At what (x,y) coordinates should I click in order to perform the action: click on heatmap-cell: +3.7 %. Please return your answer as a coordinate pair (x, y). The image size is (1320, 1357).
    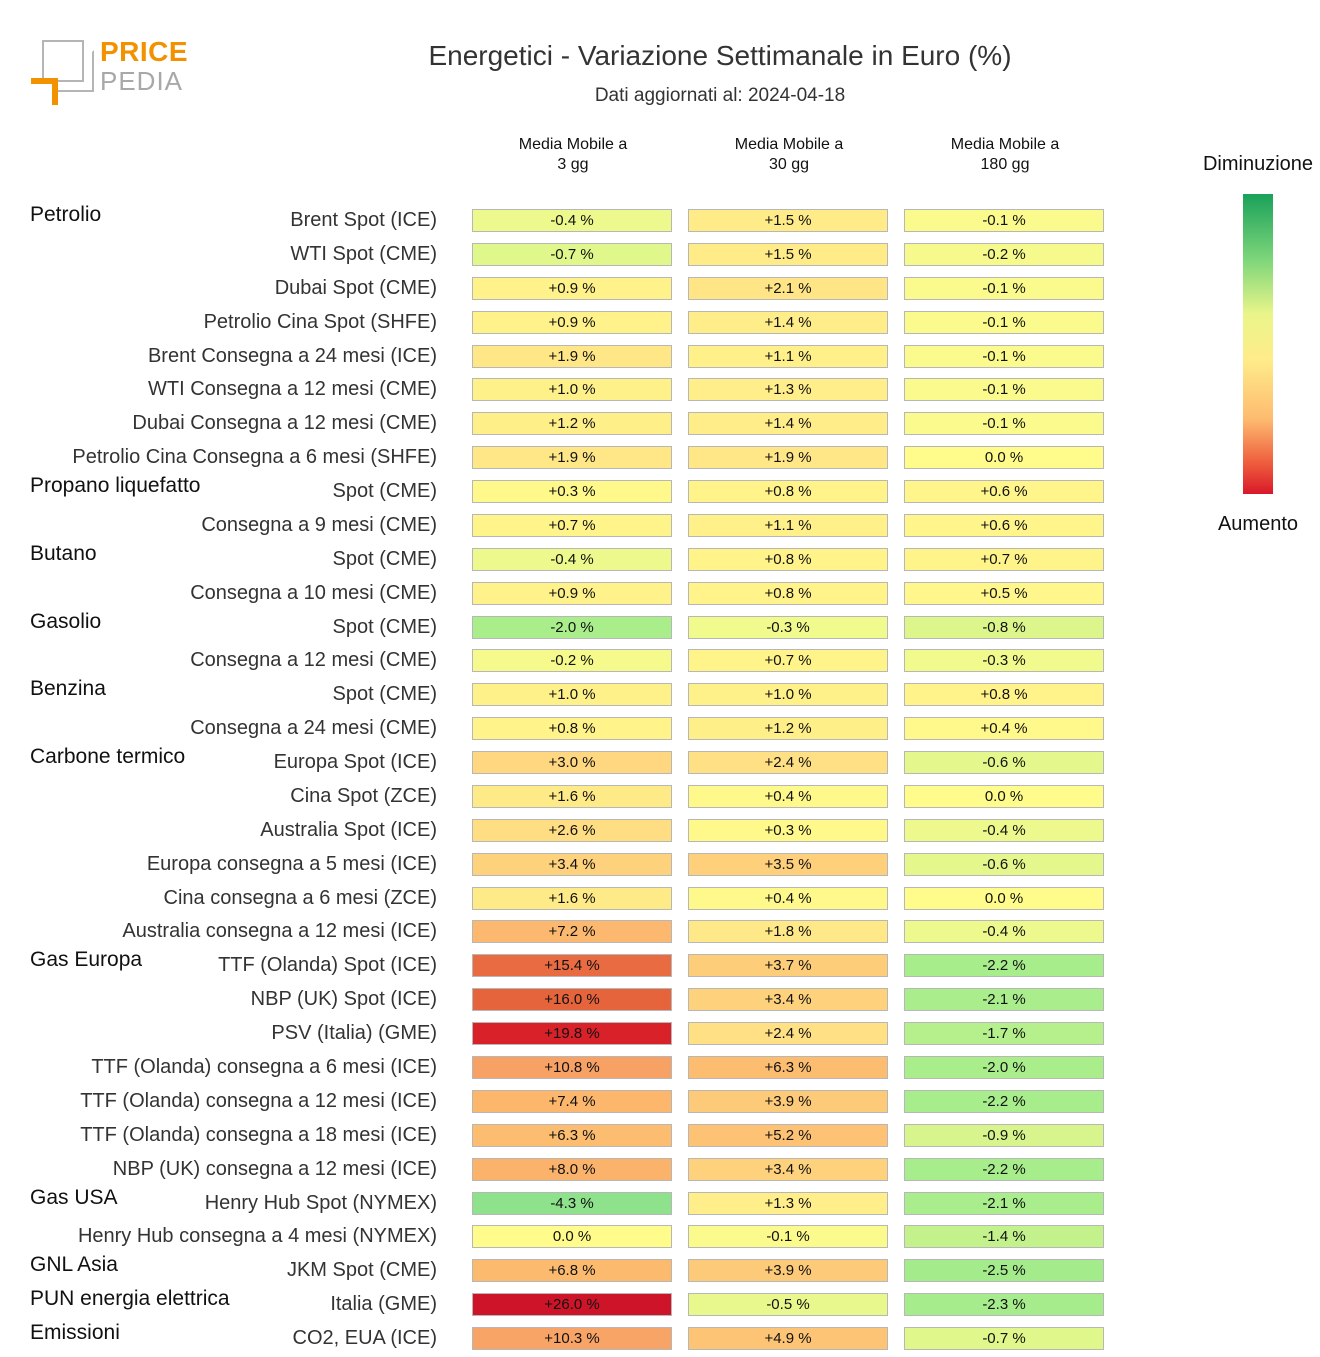
    Looking at the image, I should click on (788, 966).